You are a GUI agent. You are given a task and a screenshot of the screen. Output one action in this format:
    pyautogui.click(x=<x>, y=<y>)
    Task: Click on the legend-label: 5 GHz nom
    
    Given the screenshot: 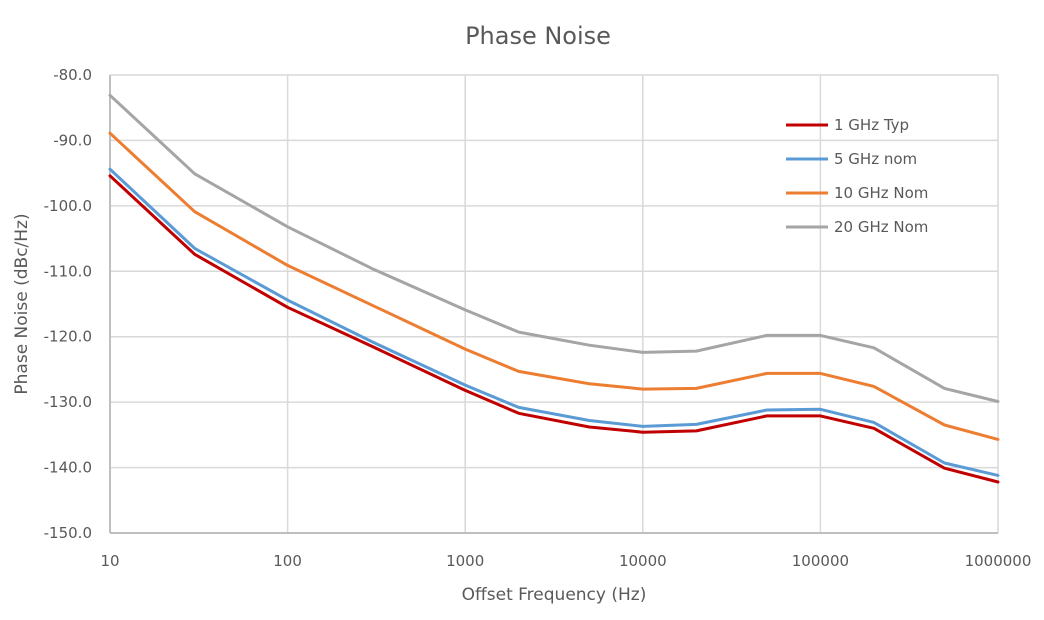 What is the action you would take?
    pyautogui.click(x=875, y=159)
    